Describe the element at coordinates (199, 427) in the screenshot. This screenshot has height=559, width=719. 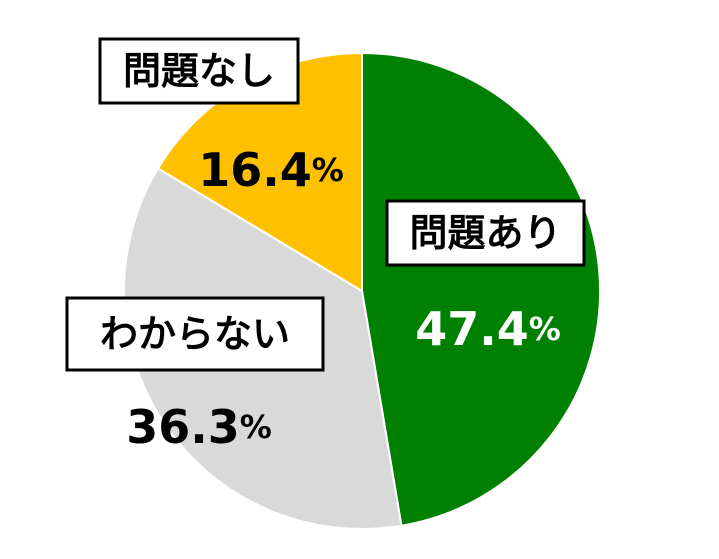
I see `slice-value-wakaranai: 36.3%` at that location.